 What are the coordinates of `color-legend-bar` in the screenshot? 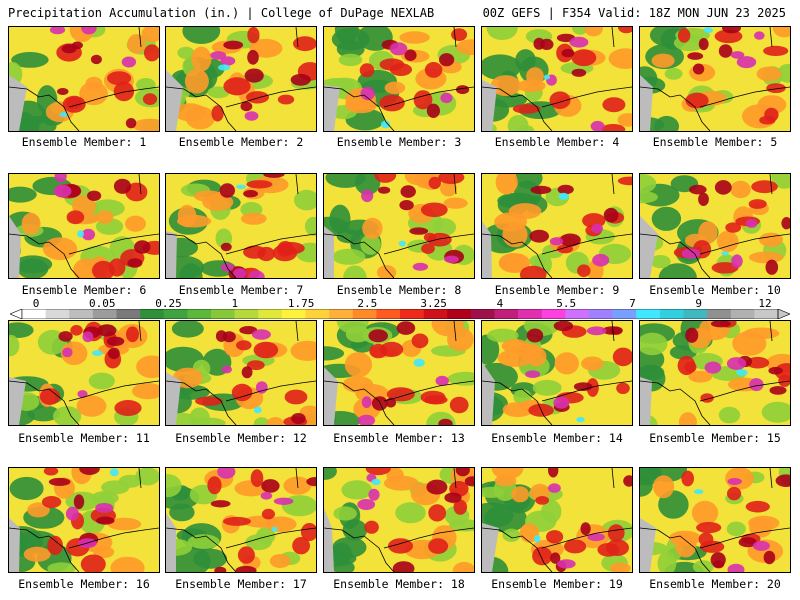 It's located at (400, 314).